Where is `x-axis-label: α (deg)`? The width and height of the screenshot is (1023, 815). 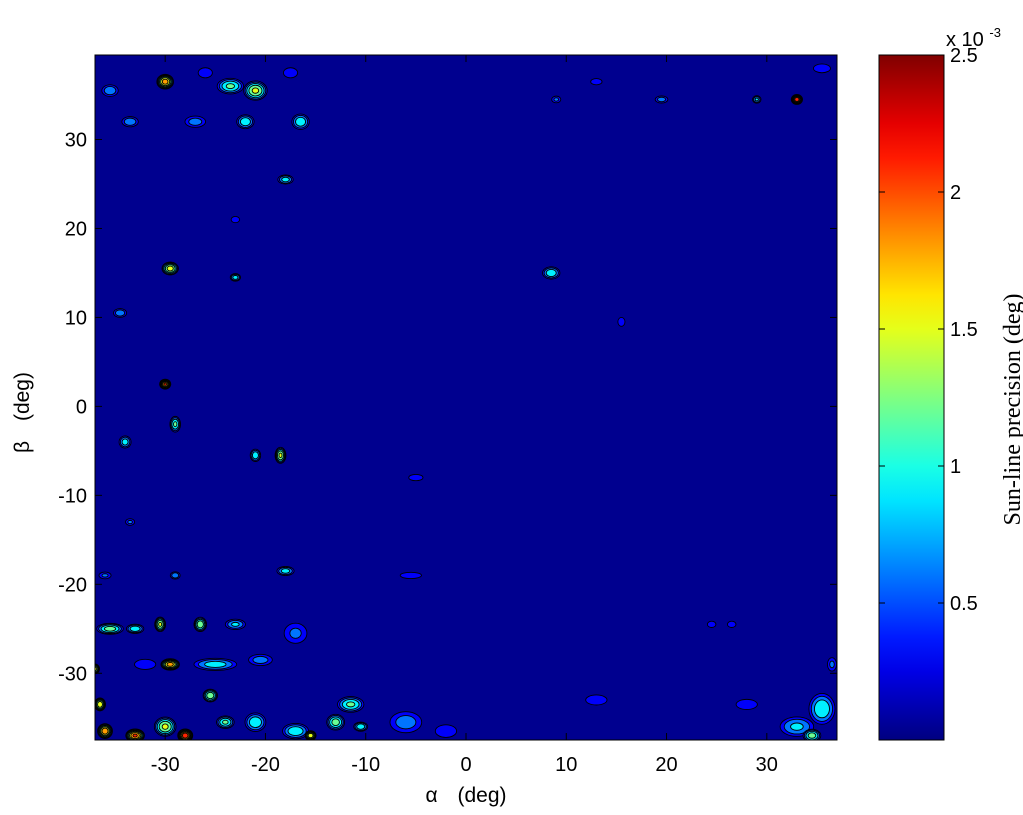 x-axis-label: α (deg) is located at coordinates (465, 795).